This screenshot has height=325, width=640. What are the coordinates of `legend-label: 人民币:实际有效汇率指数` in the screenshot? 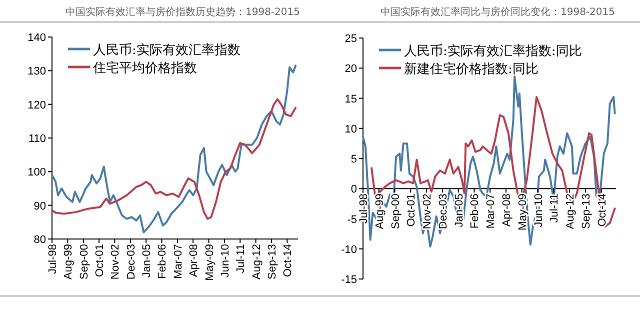 It's located at (166, 50).